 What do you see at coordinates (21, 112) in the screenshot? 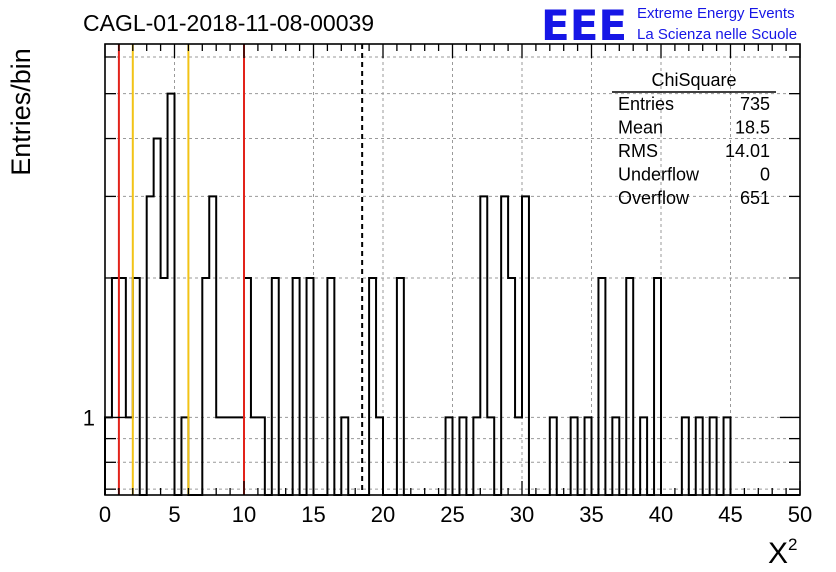
I see `y-axis-label: Entries/bin` at bounding box center [21, 112].